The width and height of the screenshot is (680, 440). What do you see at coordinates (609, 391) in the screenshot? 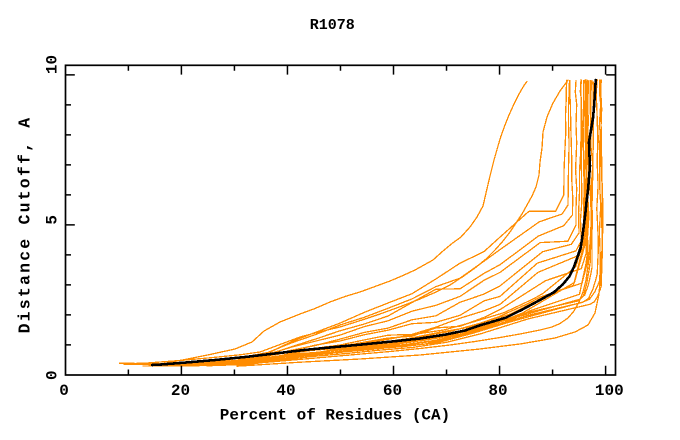
I see `svg-text: 100` at bounding box center [609, 391].